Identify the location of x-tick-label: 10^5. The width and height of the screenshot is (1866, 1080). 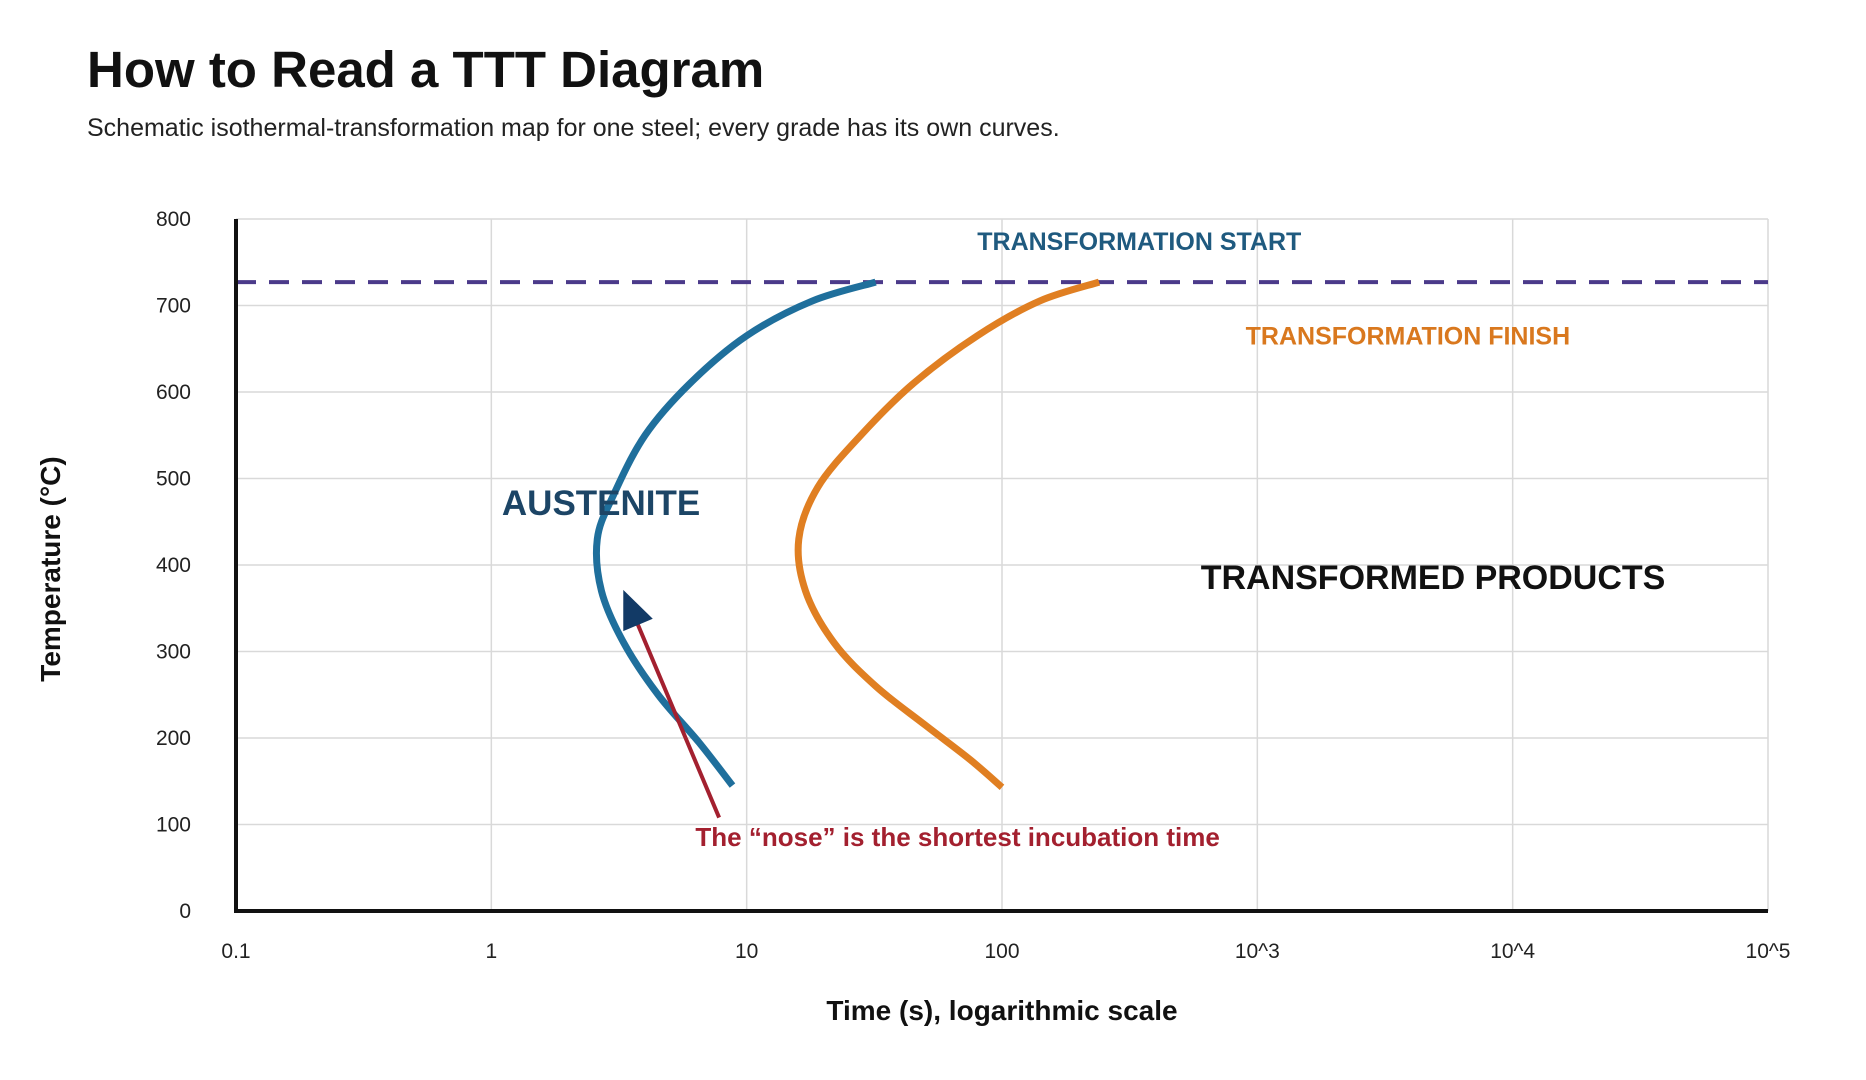
(1768, 951).